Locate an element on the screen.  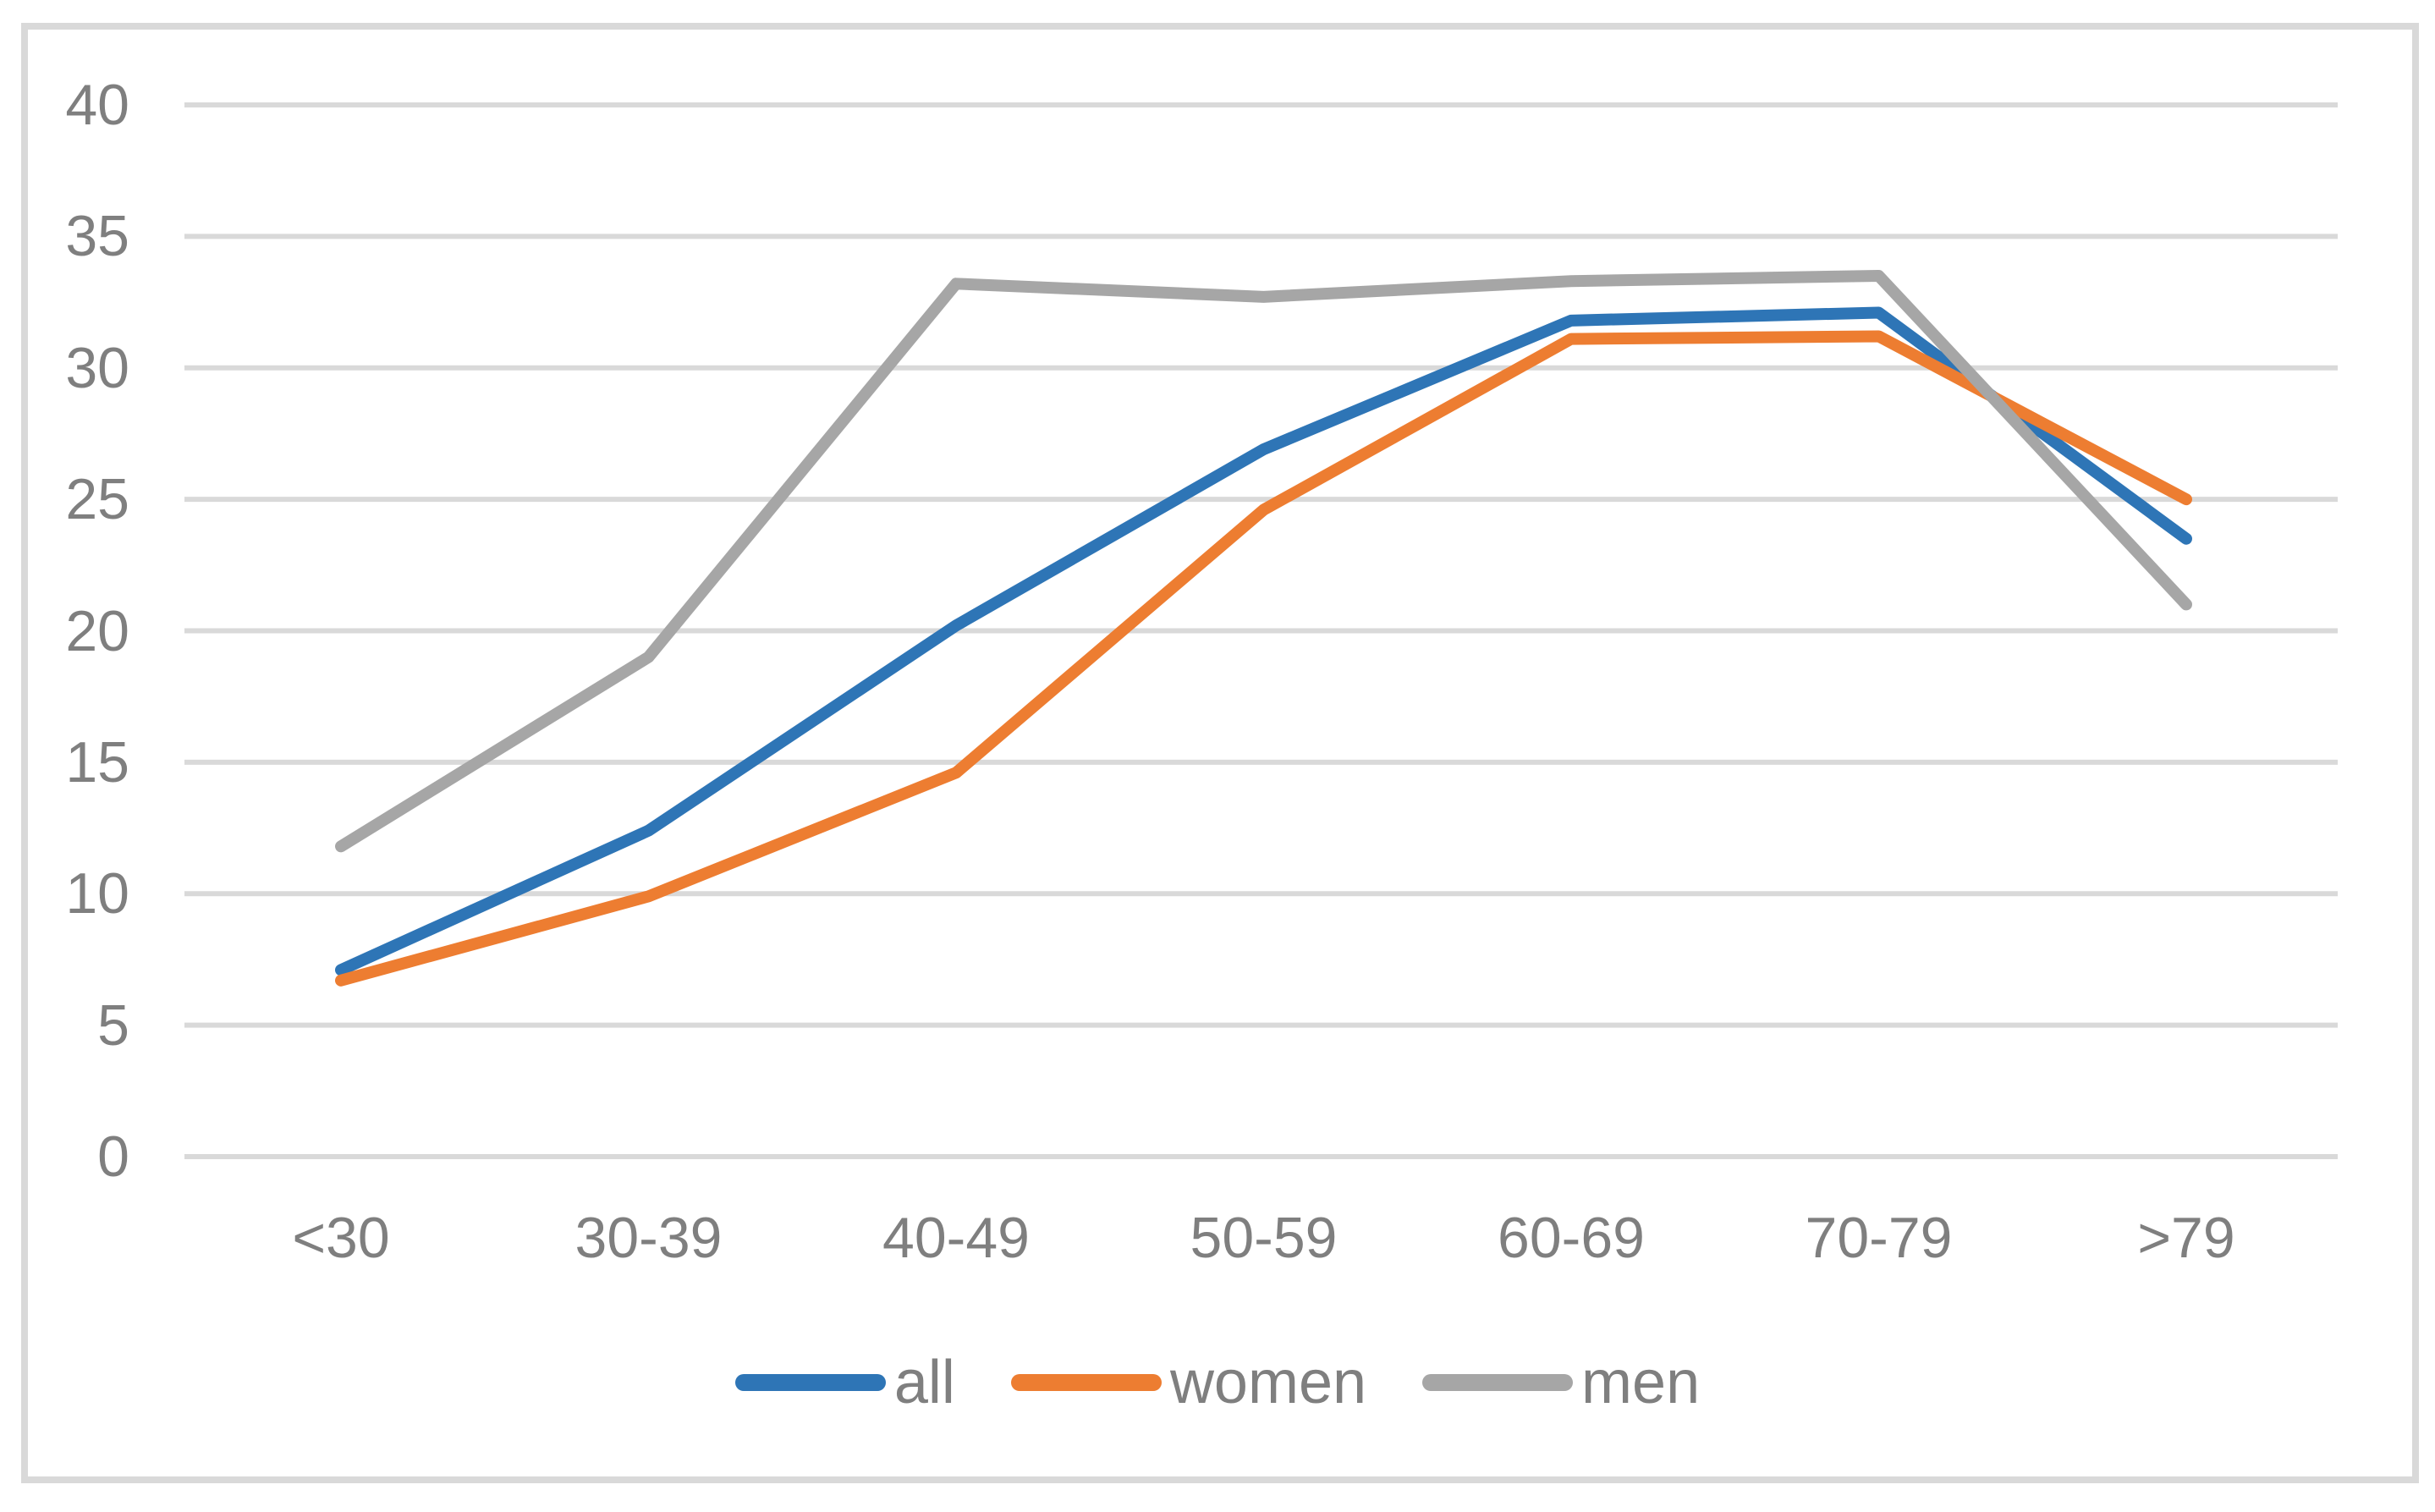
legend-swatch-men is located at coordinates (1498, 1383).